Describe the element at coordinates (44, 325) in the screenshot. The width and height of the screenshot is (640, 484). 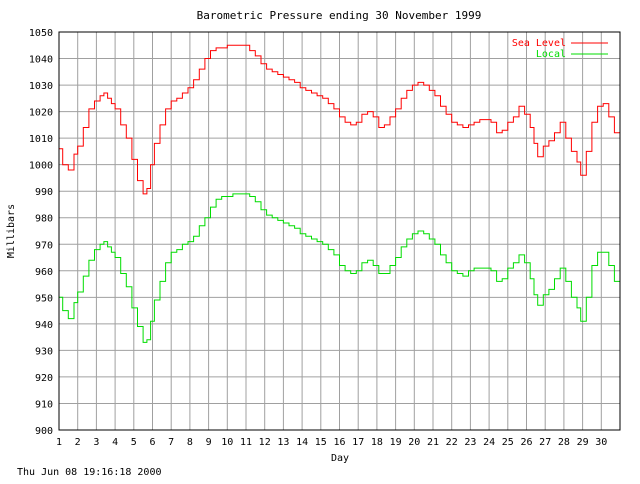
I see `y-tick-label: 940` at that location.